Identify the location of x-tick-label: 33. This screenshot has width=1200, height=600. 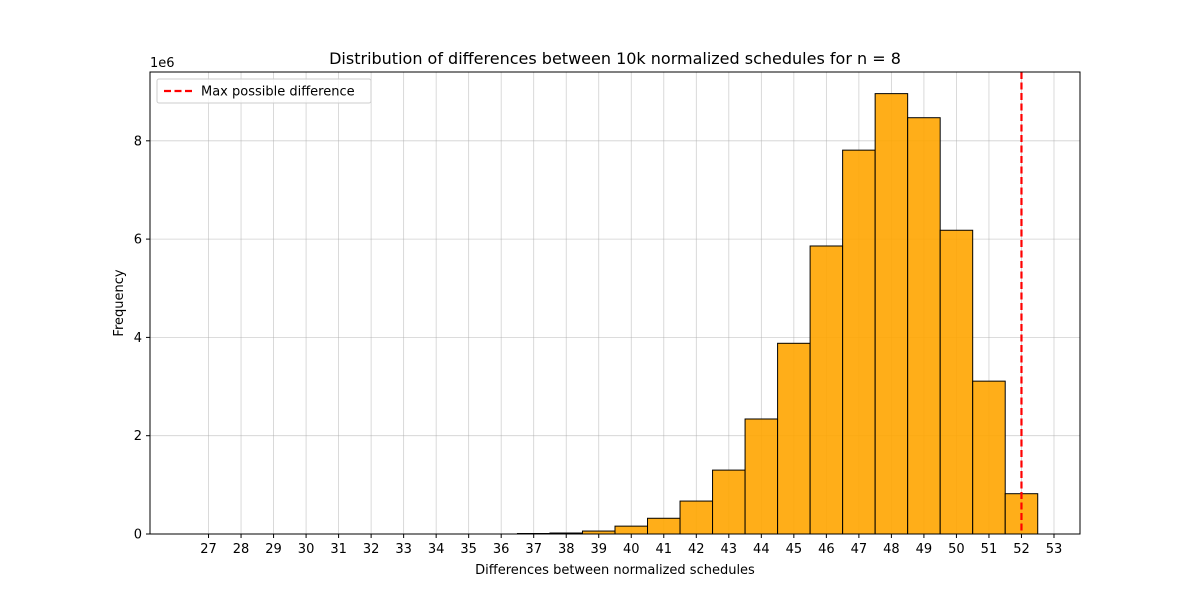
(403, 549).